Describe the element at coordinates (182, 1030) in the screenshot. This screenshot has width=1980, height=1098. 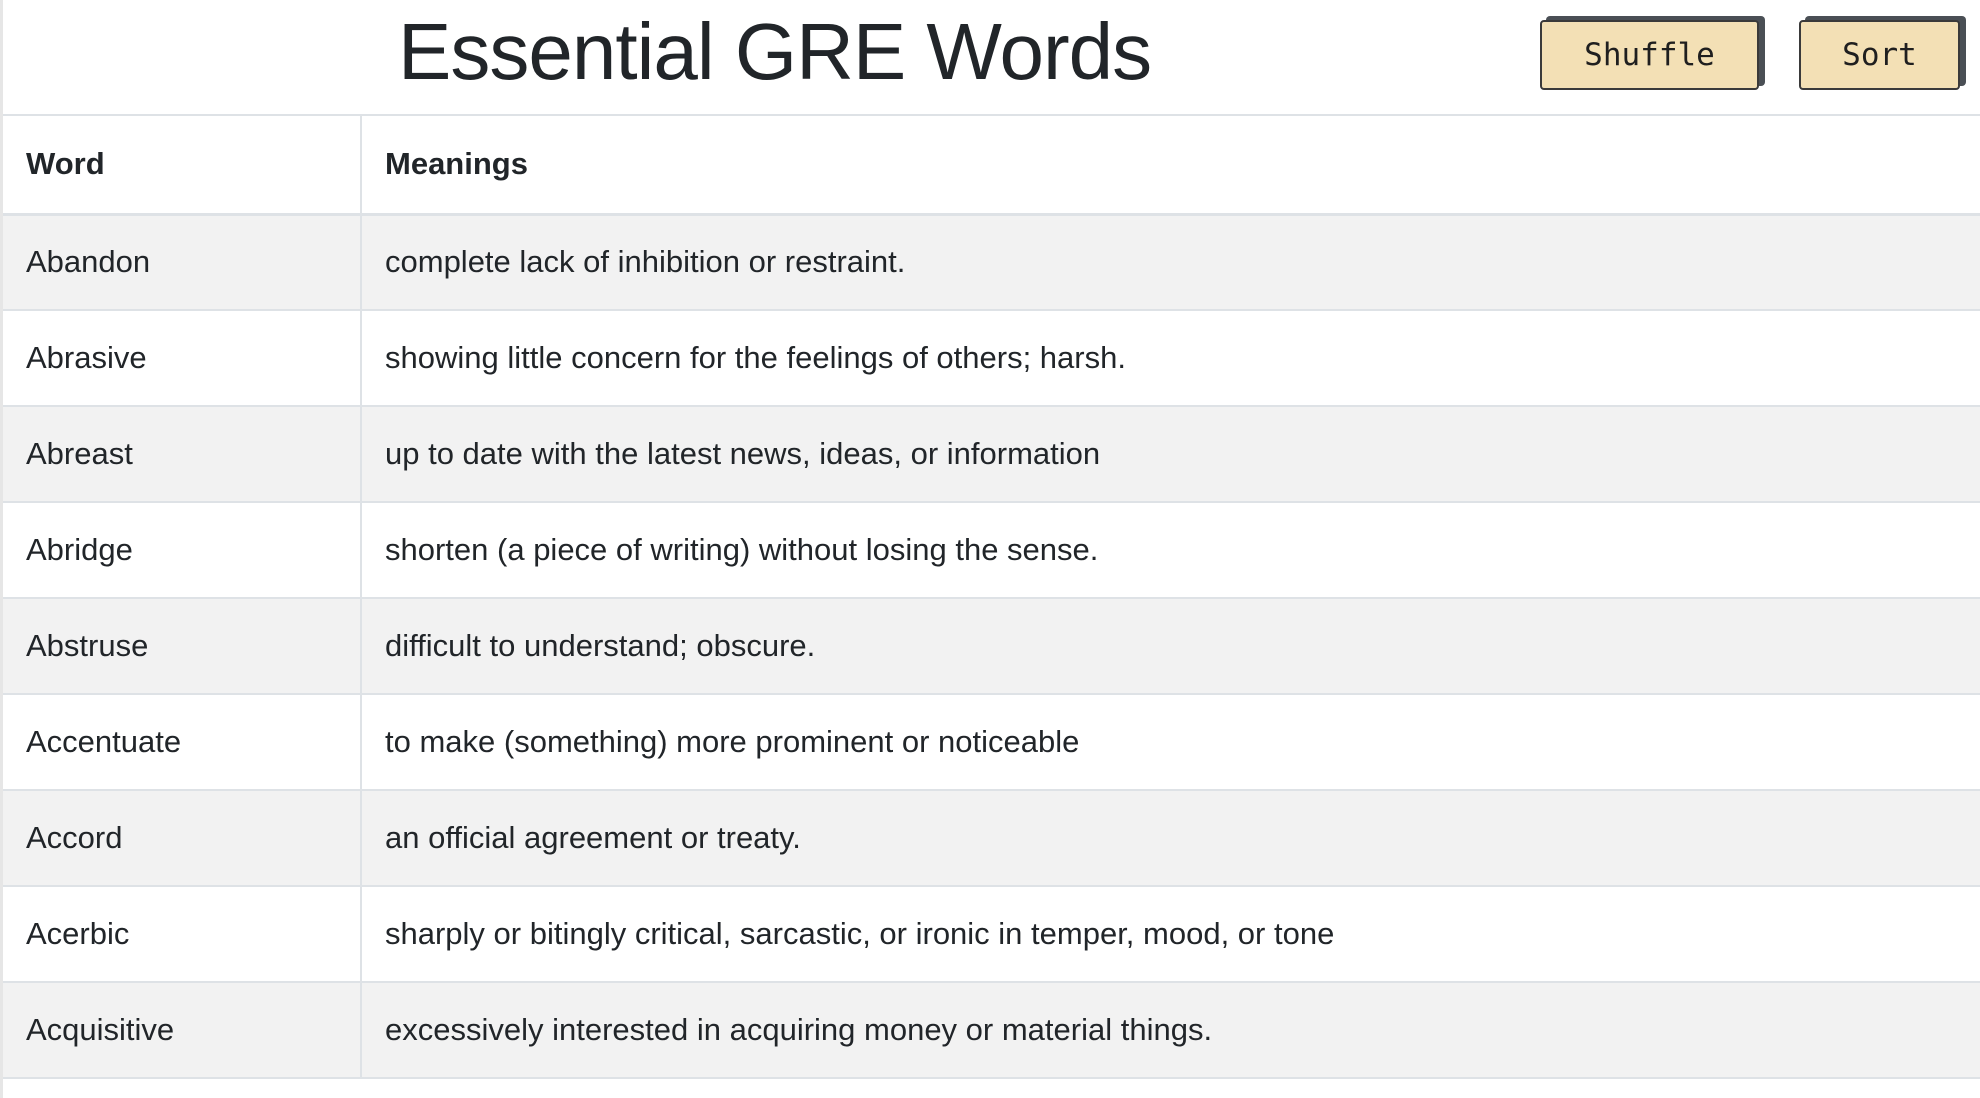
I see `word-cell: Acquisitive` at that location.